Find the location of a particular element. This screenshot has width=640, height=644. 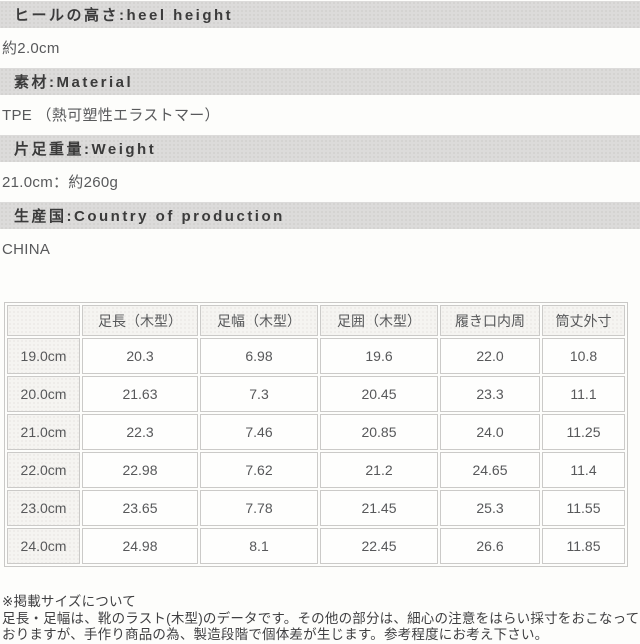

spec-section-heel-height: ヒールの高さ:heel height 約2.0cm is located at coordinates (320, 29).